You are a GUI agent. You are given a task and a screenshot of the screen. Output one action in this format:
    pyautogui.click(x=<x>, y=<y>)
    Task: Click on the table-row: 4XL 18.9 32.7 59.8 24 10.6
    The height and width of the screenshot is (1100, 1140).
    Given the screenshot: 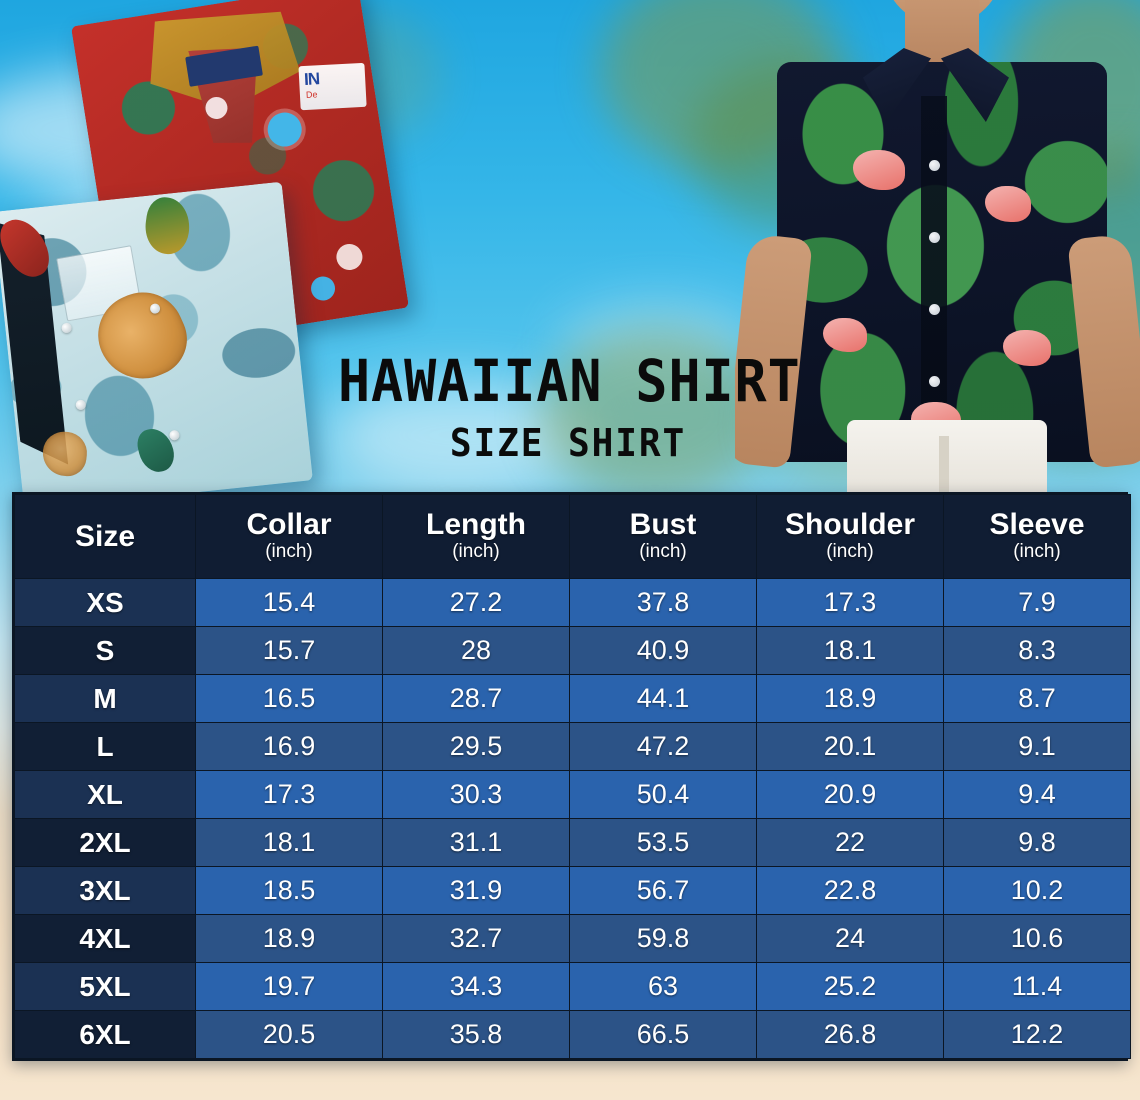 What is the action you would take?
    pyautogui.click(x=572, y=938)
    